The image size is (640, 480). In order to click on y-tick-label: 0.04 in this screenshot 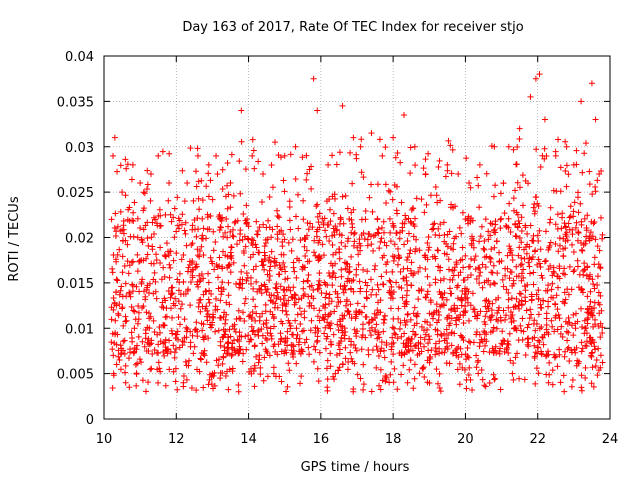, I will do `click(79, 57)`.